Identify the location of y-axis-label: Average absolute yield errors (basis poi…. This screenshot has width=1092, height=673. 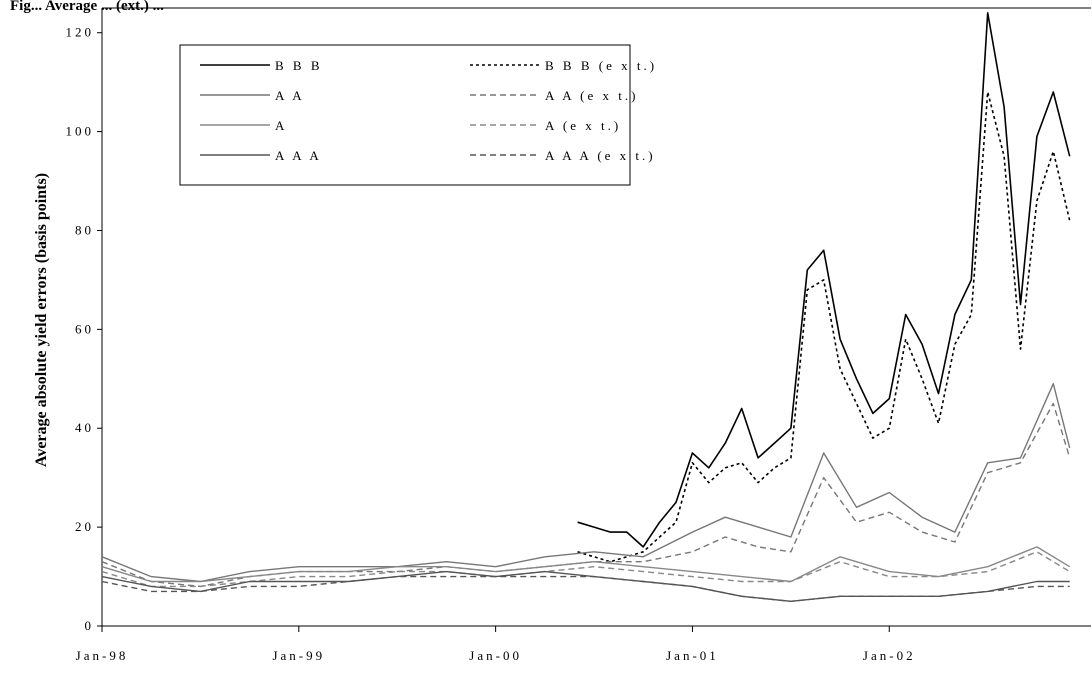
(41, 320).